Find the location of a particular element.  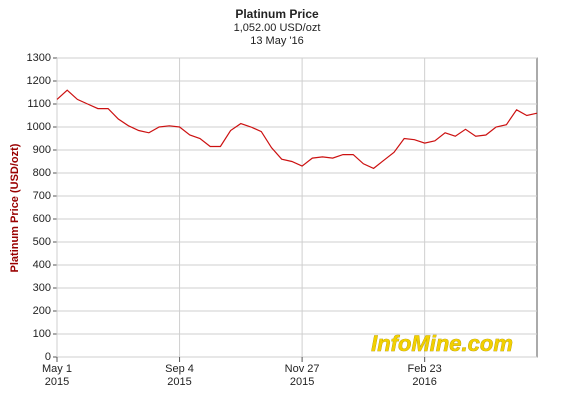

x-tick-label: Feb 23 is located at coordinates (425, 369).